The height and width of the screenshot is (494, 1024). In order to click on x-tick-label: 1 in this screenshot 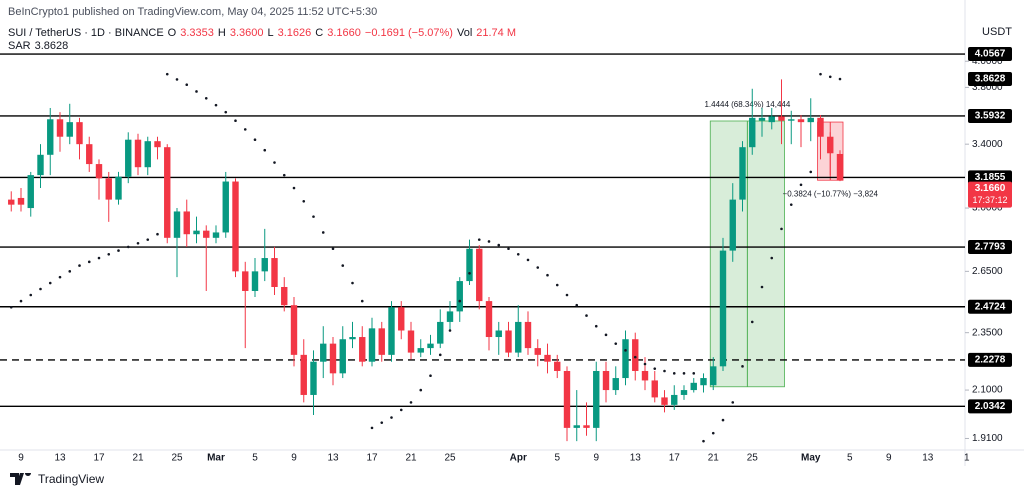, I will do `click(967, 458)`.